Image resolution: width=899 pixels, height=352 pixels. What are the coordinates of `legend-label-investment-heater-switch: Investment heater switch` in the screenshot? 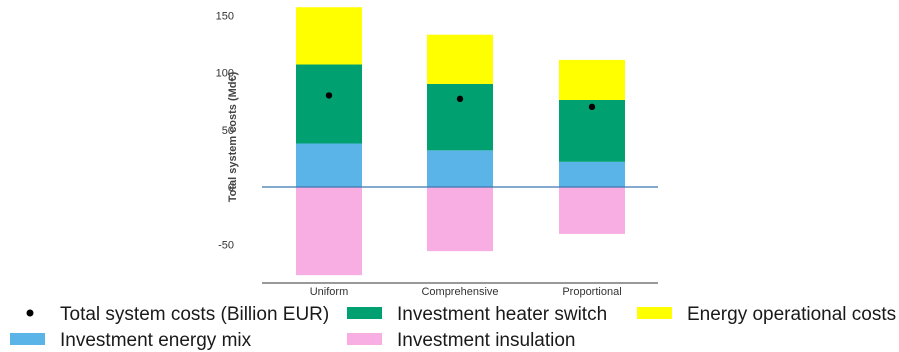 It's located at (502, 314).